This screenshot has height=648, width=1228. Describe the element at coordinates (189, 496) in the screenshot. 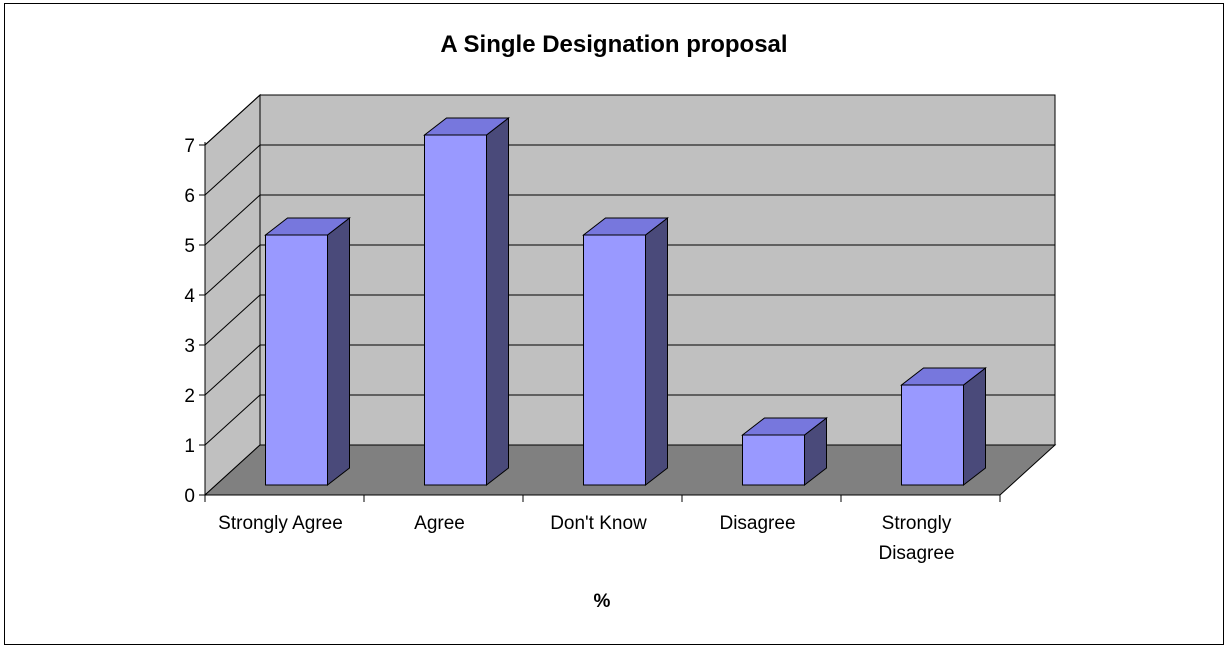

I see `y-tick-label: 0` at that location.